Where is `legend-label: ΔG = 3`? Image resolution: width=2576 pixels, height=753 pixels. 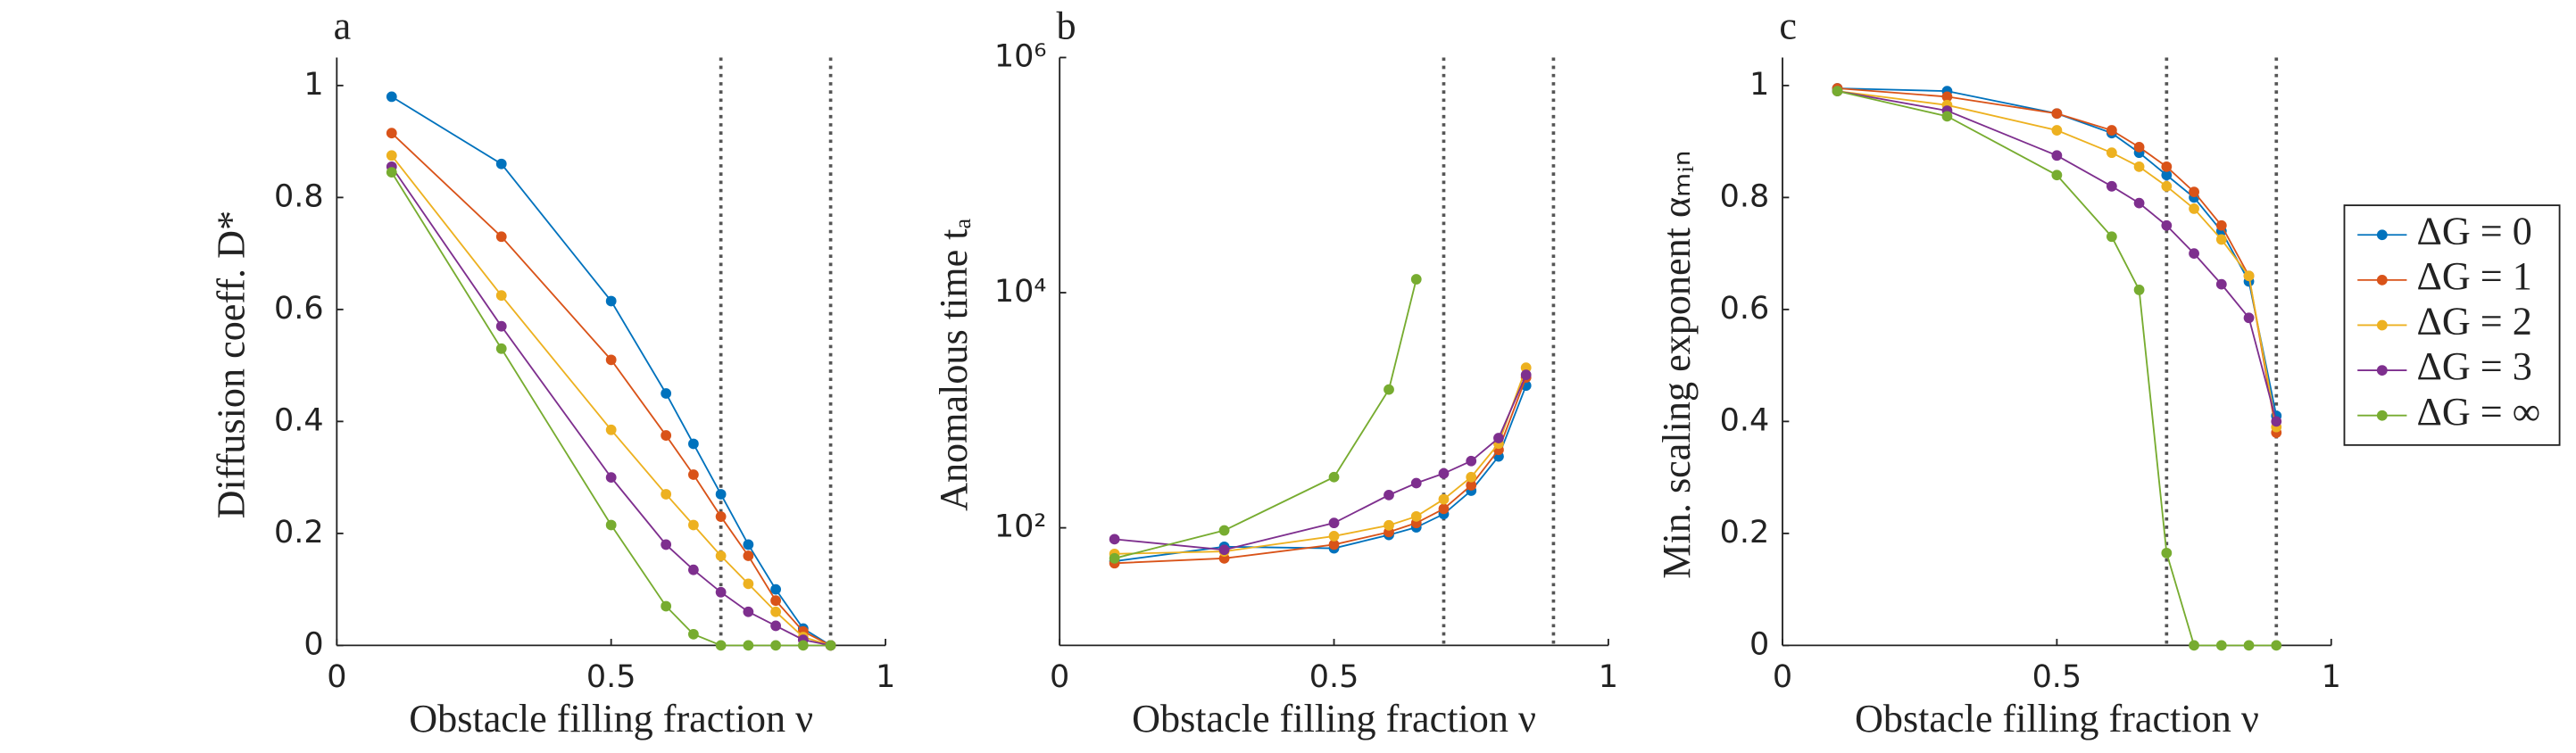 legend-label: ΔG = 3 is located at coordinates (2474, 366).